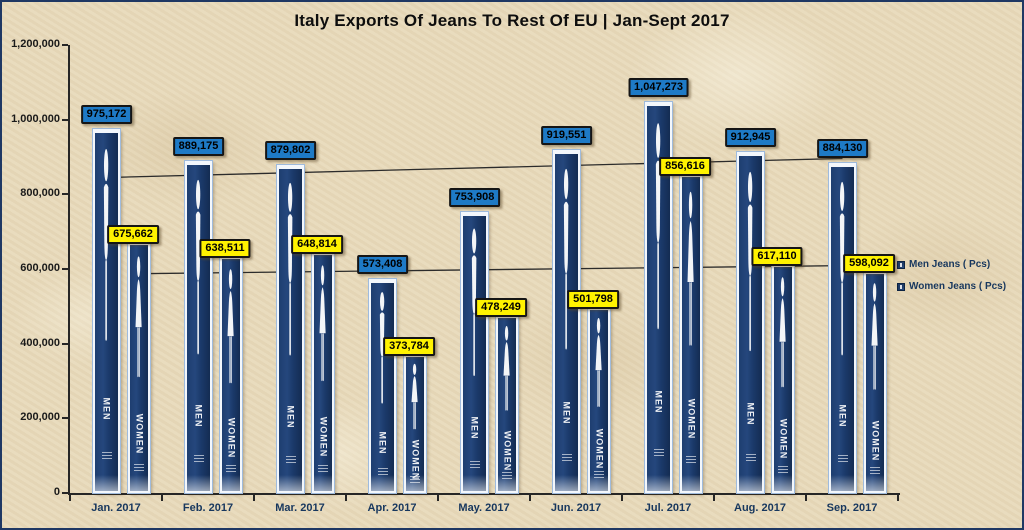  I want to click on x-axis-month-label: Aug. 2017, so click(760, 508).